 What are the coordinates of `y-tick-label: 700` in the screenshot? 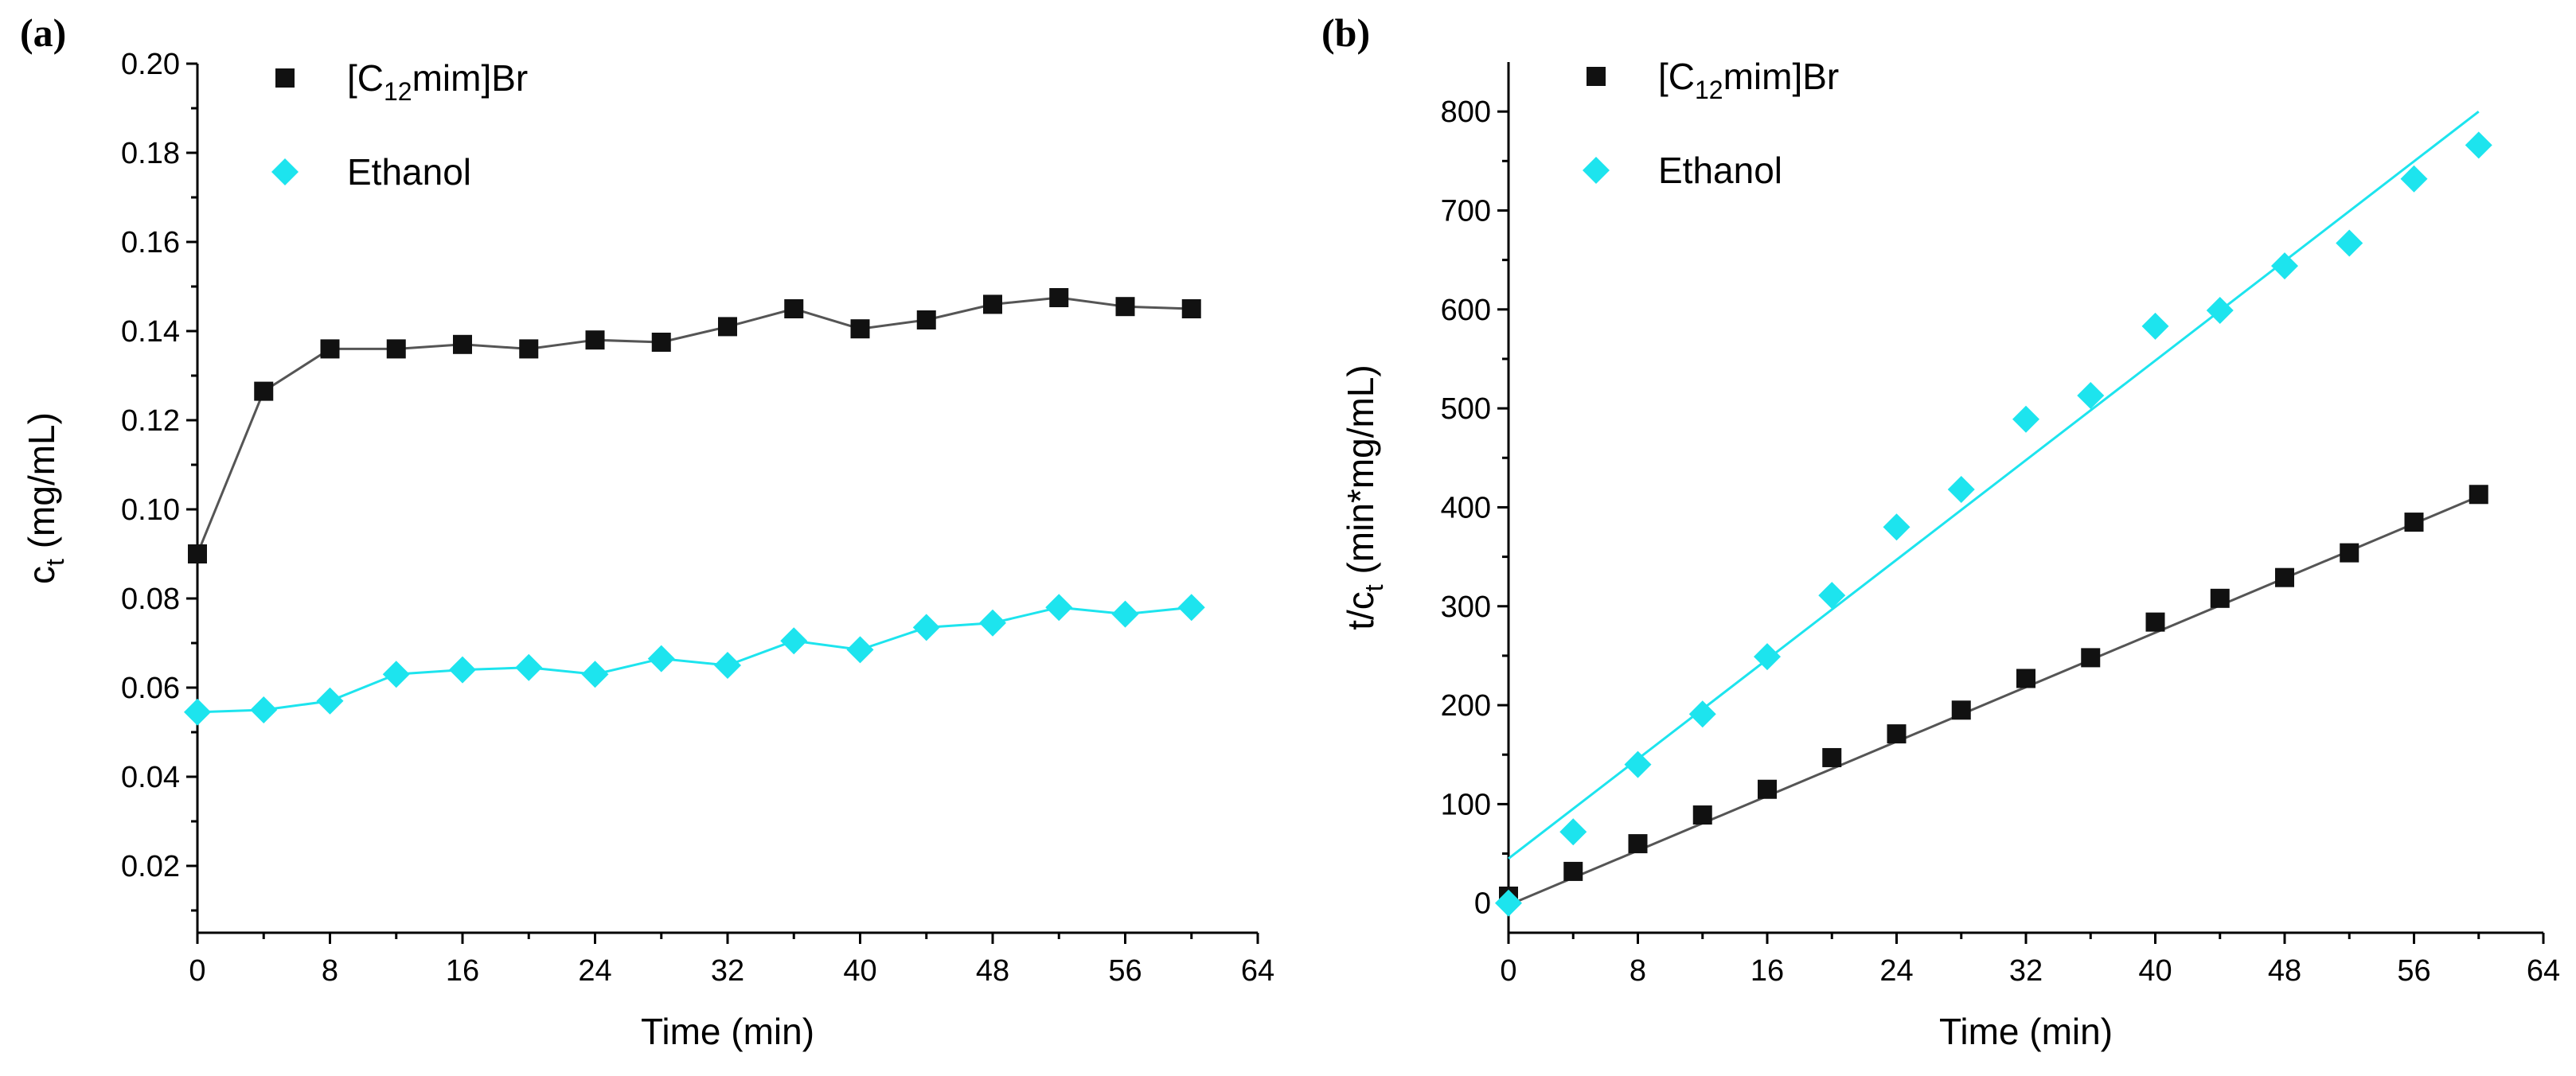 It's located at (1466, 211).